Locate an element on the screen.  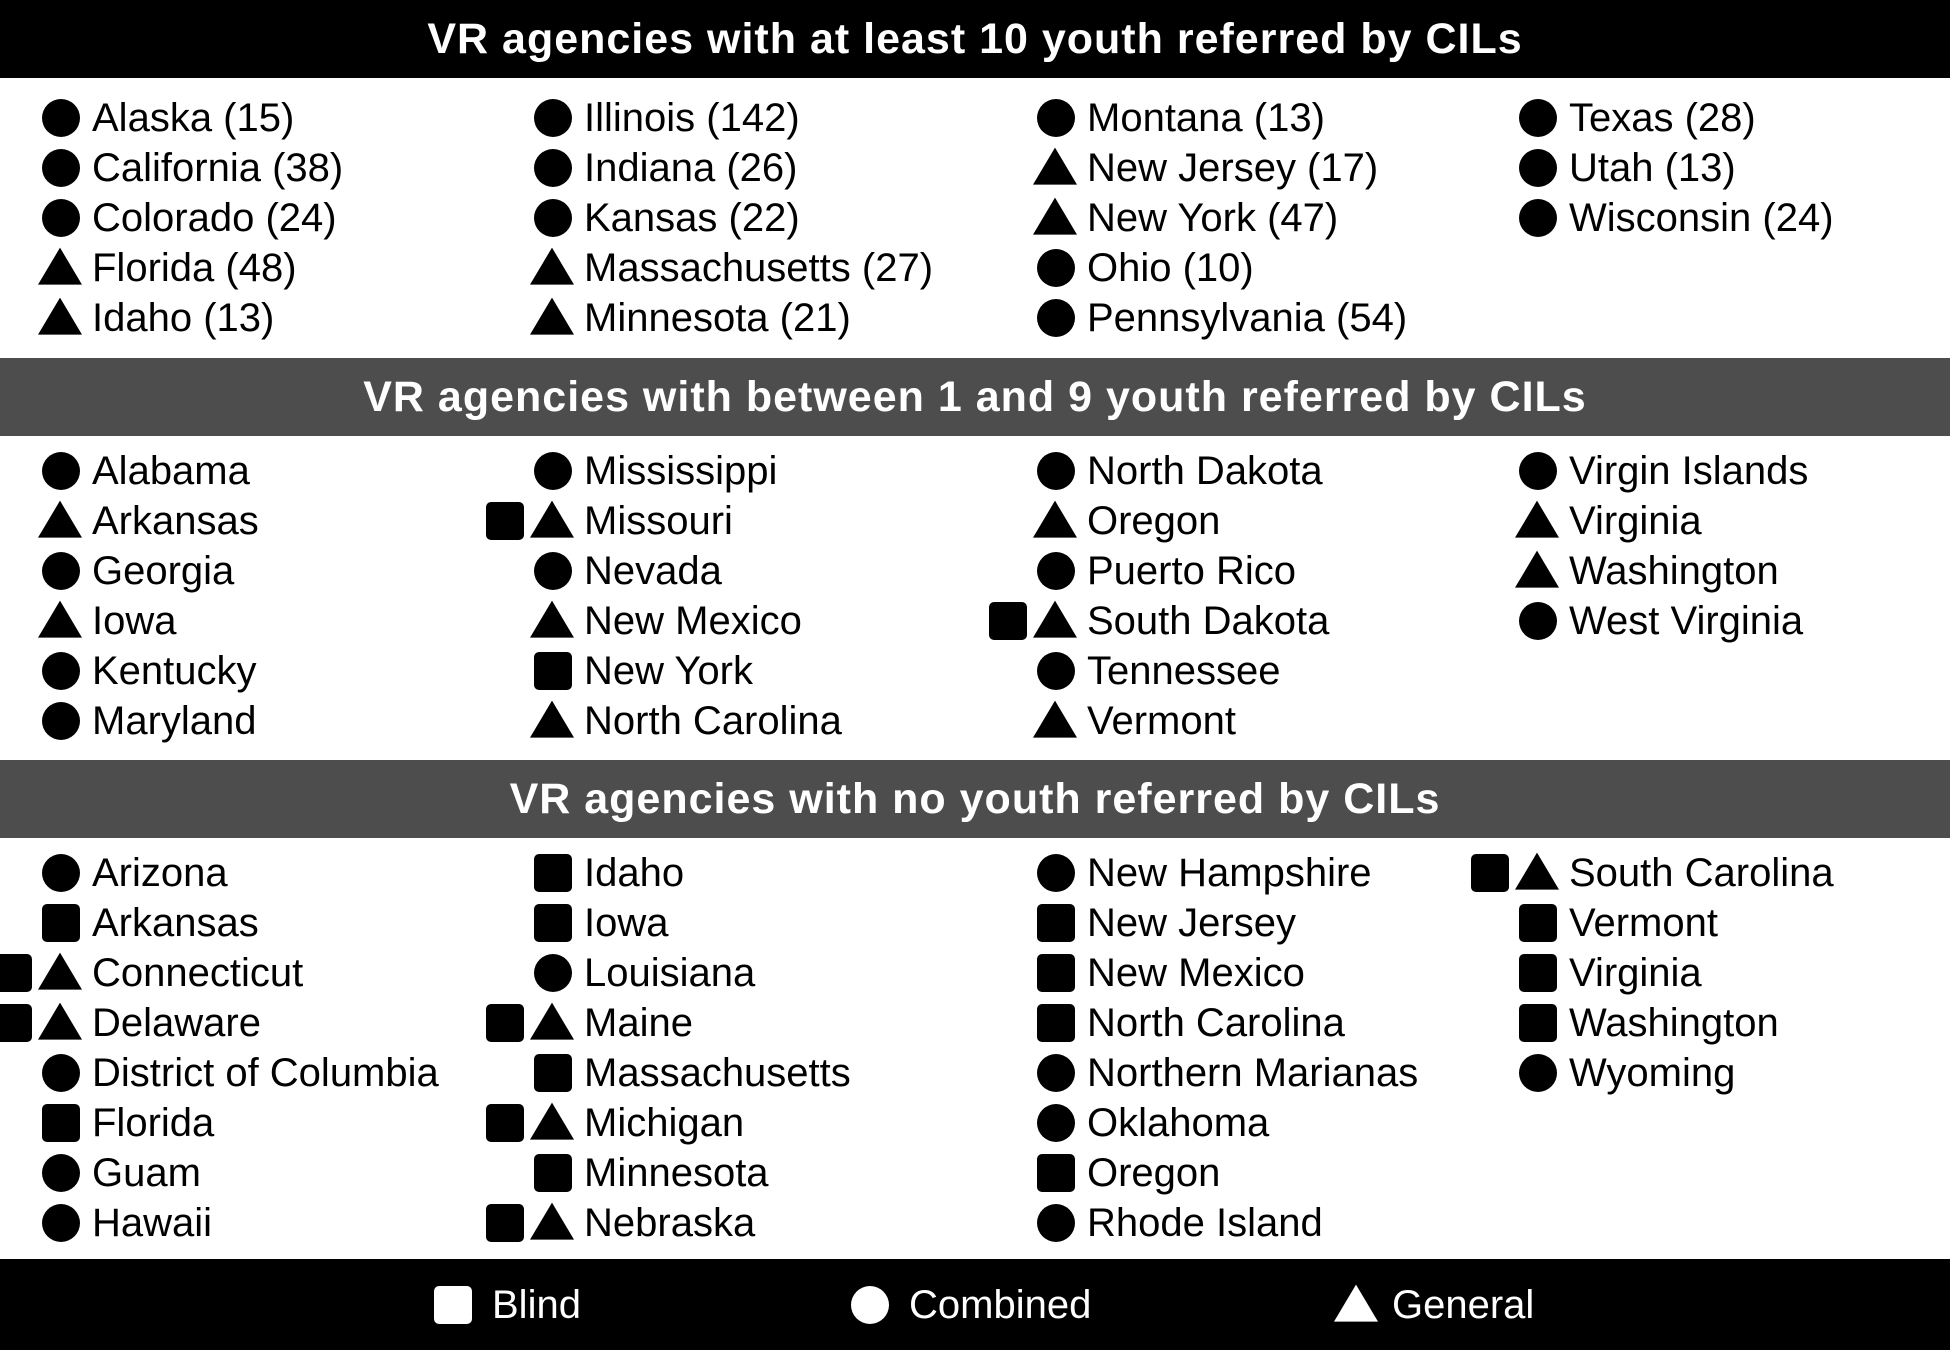
list-item: Maine is located at coordinates (743, 1023).